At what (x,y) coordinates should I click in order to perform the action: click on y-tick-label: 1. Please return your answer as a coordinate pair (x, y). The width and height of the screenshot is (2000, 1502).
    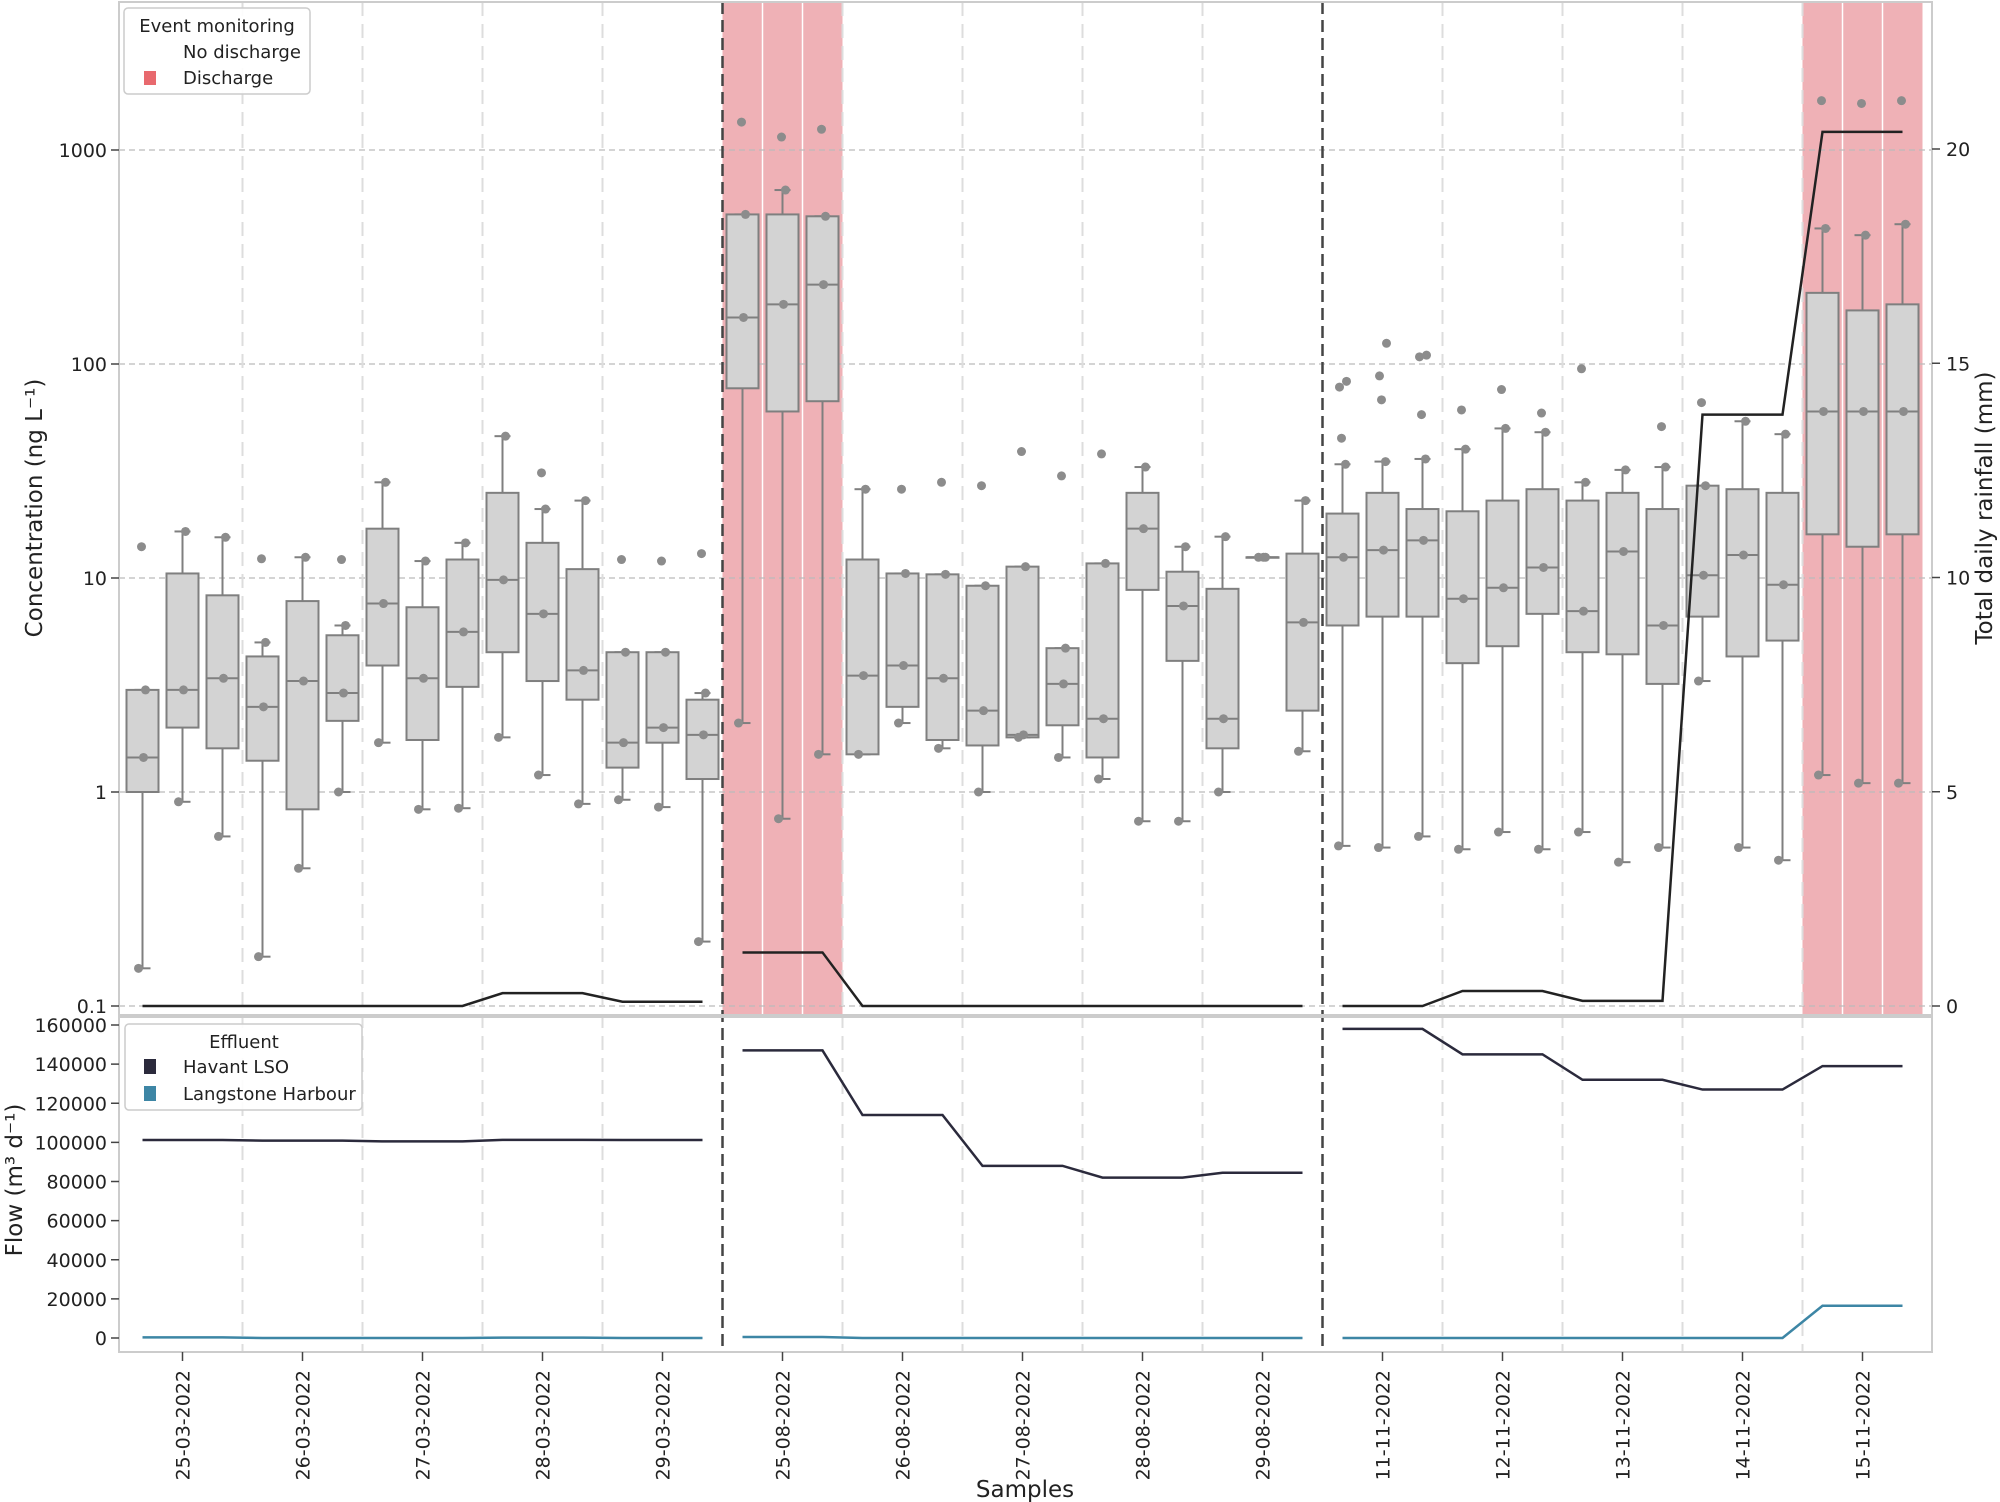
    Looking at the image, I should click on (101, 793).